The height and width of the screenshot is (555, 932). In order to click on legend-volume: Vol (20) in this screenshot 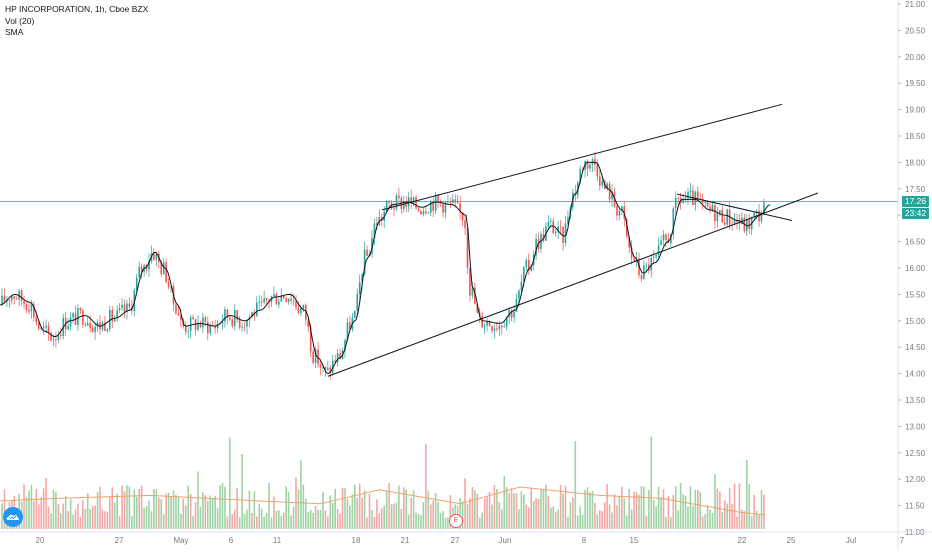, I will do `click(20, 20)`.